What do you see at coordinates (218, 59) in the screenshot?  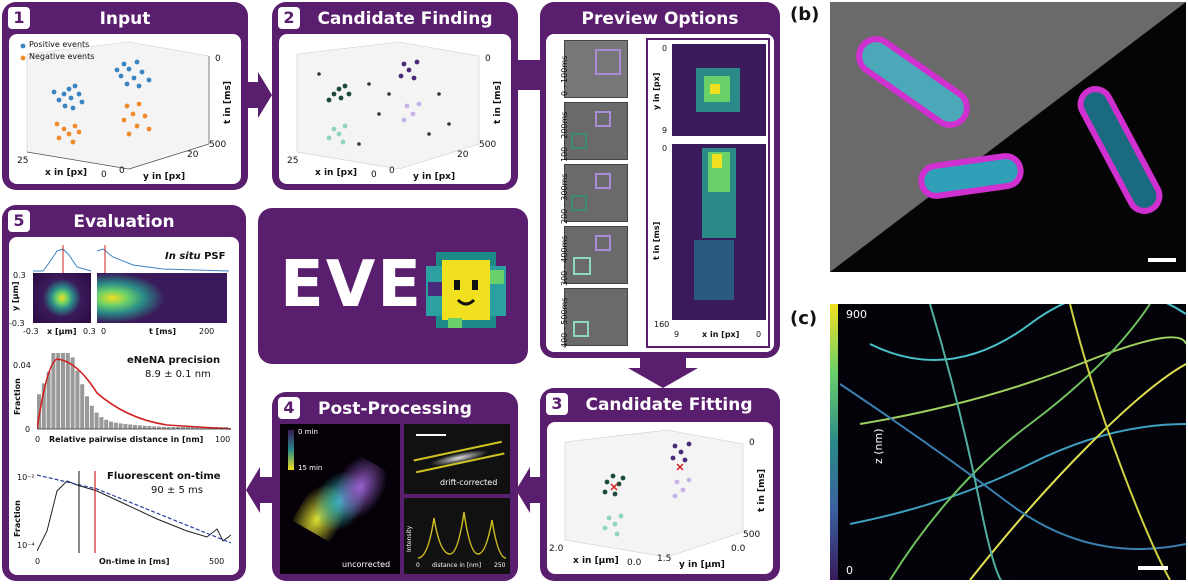 I see `t-tick: 0` at bounding box center [218, 59].